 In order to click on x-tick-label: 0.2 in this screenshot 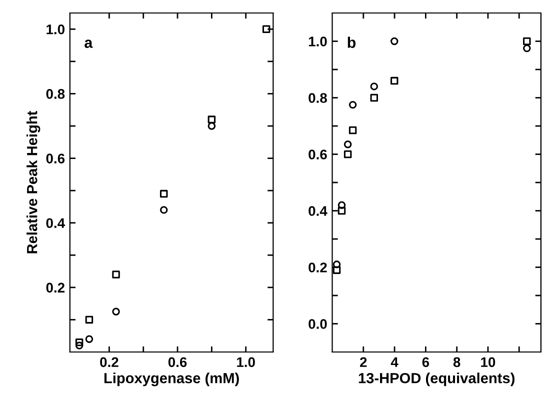, I will do `click(109, 362)`.